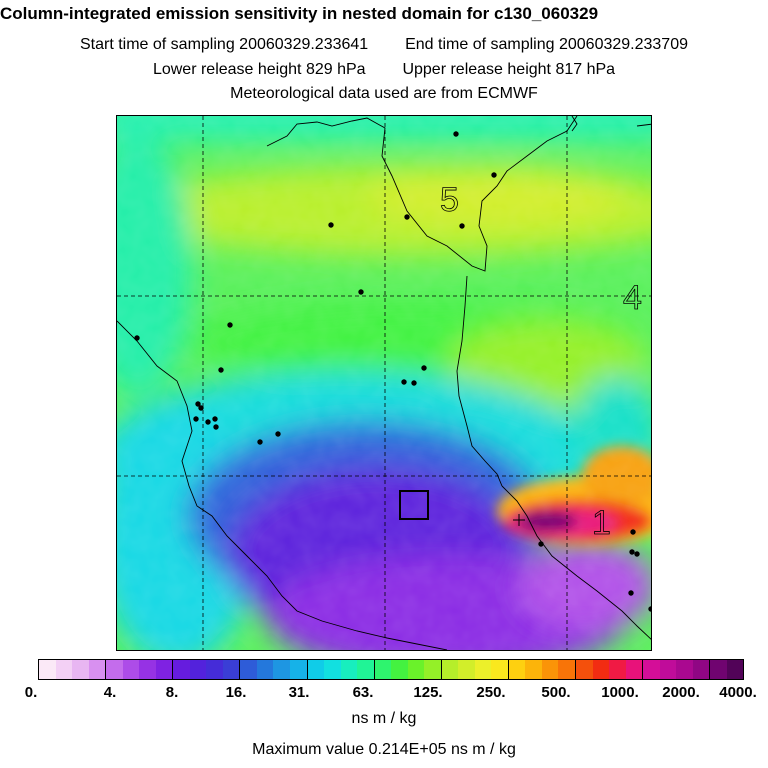 The image size is (768, 768). Describe the element at coordinates (620, 692) in the screenshot. I see `colorbar-tick: 1000.` at that location.